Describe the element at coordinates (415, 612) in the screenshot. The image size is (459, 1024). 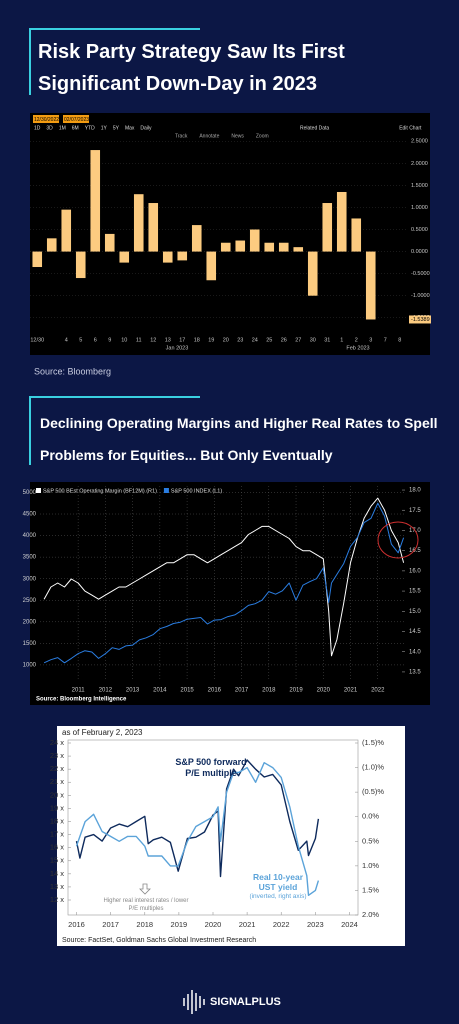
I see `y2-tick-label: 15.0` at that location.